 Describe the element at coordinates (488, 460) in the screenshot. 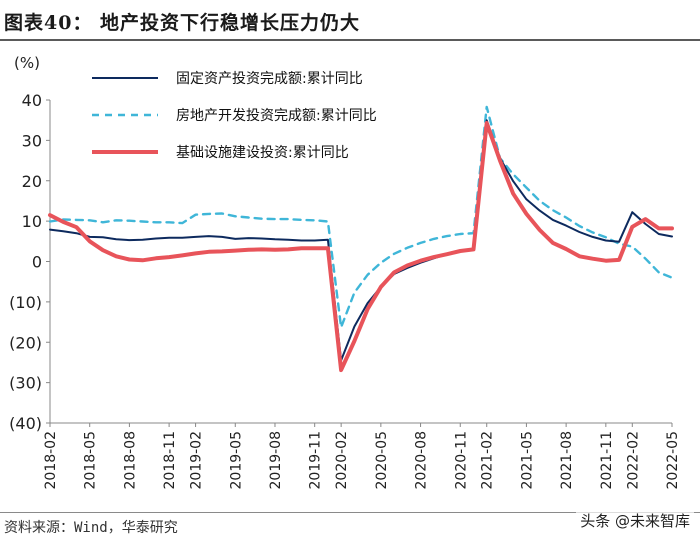

I see `x-tick-label: 2021-02` at that location.